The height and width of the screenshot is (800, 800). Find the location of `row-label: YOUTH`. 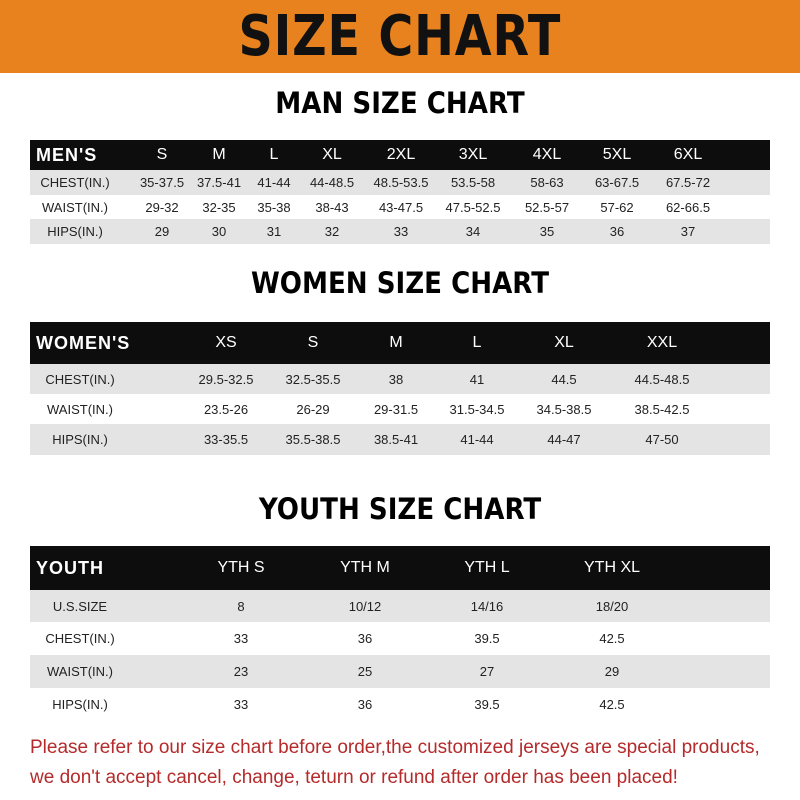

row-label: YOUTH is located at coordinates (70, 567).